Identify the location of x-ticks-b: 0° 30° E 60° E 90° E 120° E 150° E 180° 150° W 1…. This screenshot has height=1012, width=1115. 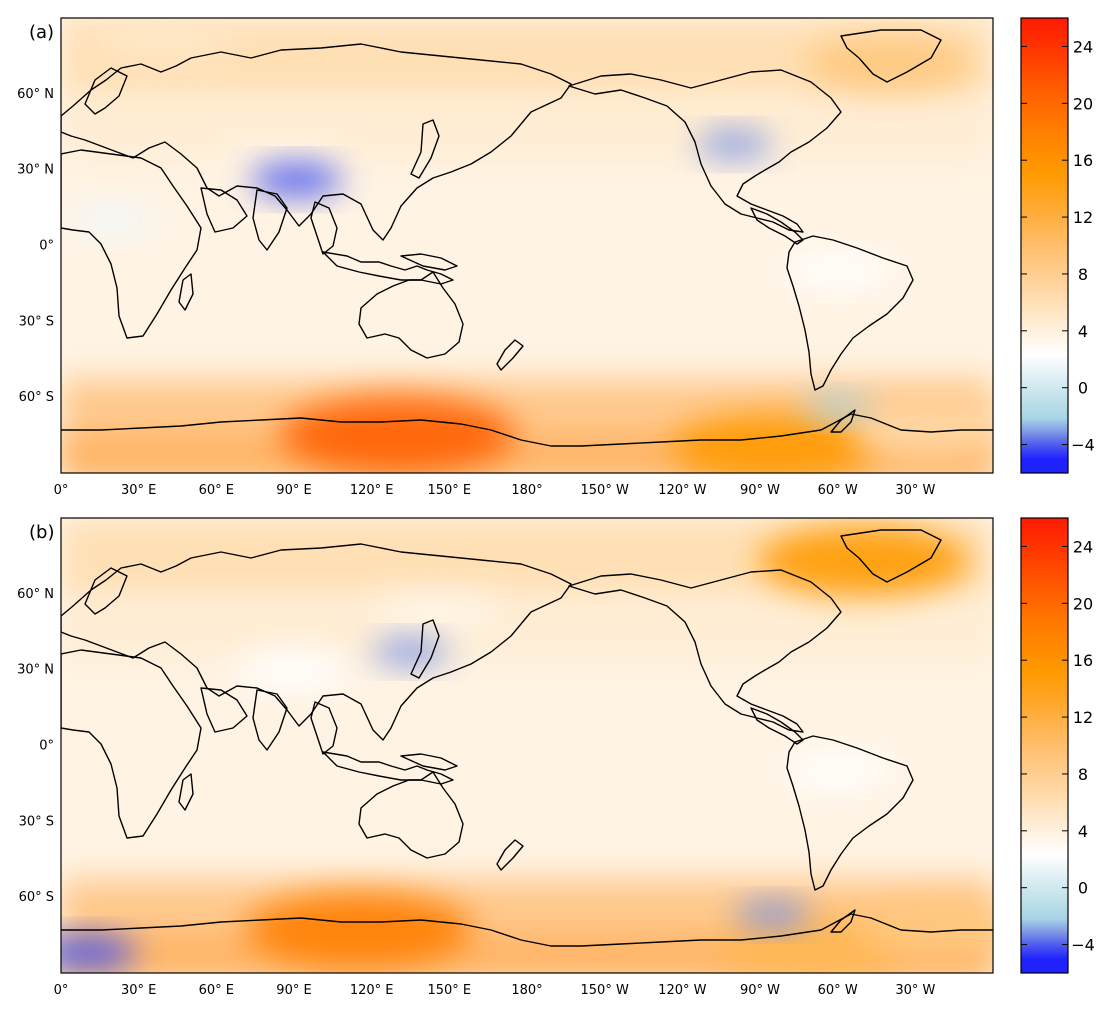
(495, 990).